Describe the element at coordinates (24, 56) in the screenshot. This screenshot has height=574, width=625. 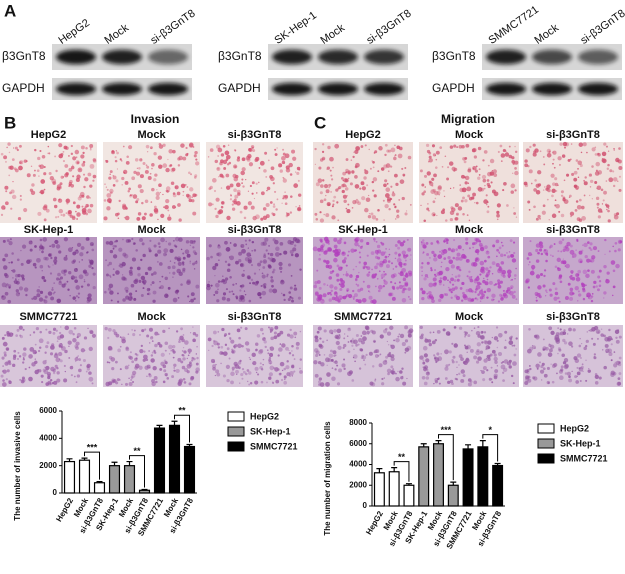
I see `protein-label: β3GnT8` at that location.